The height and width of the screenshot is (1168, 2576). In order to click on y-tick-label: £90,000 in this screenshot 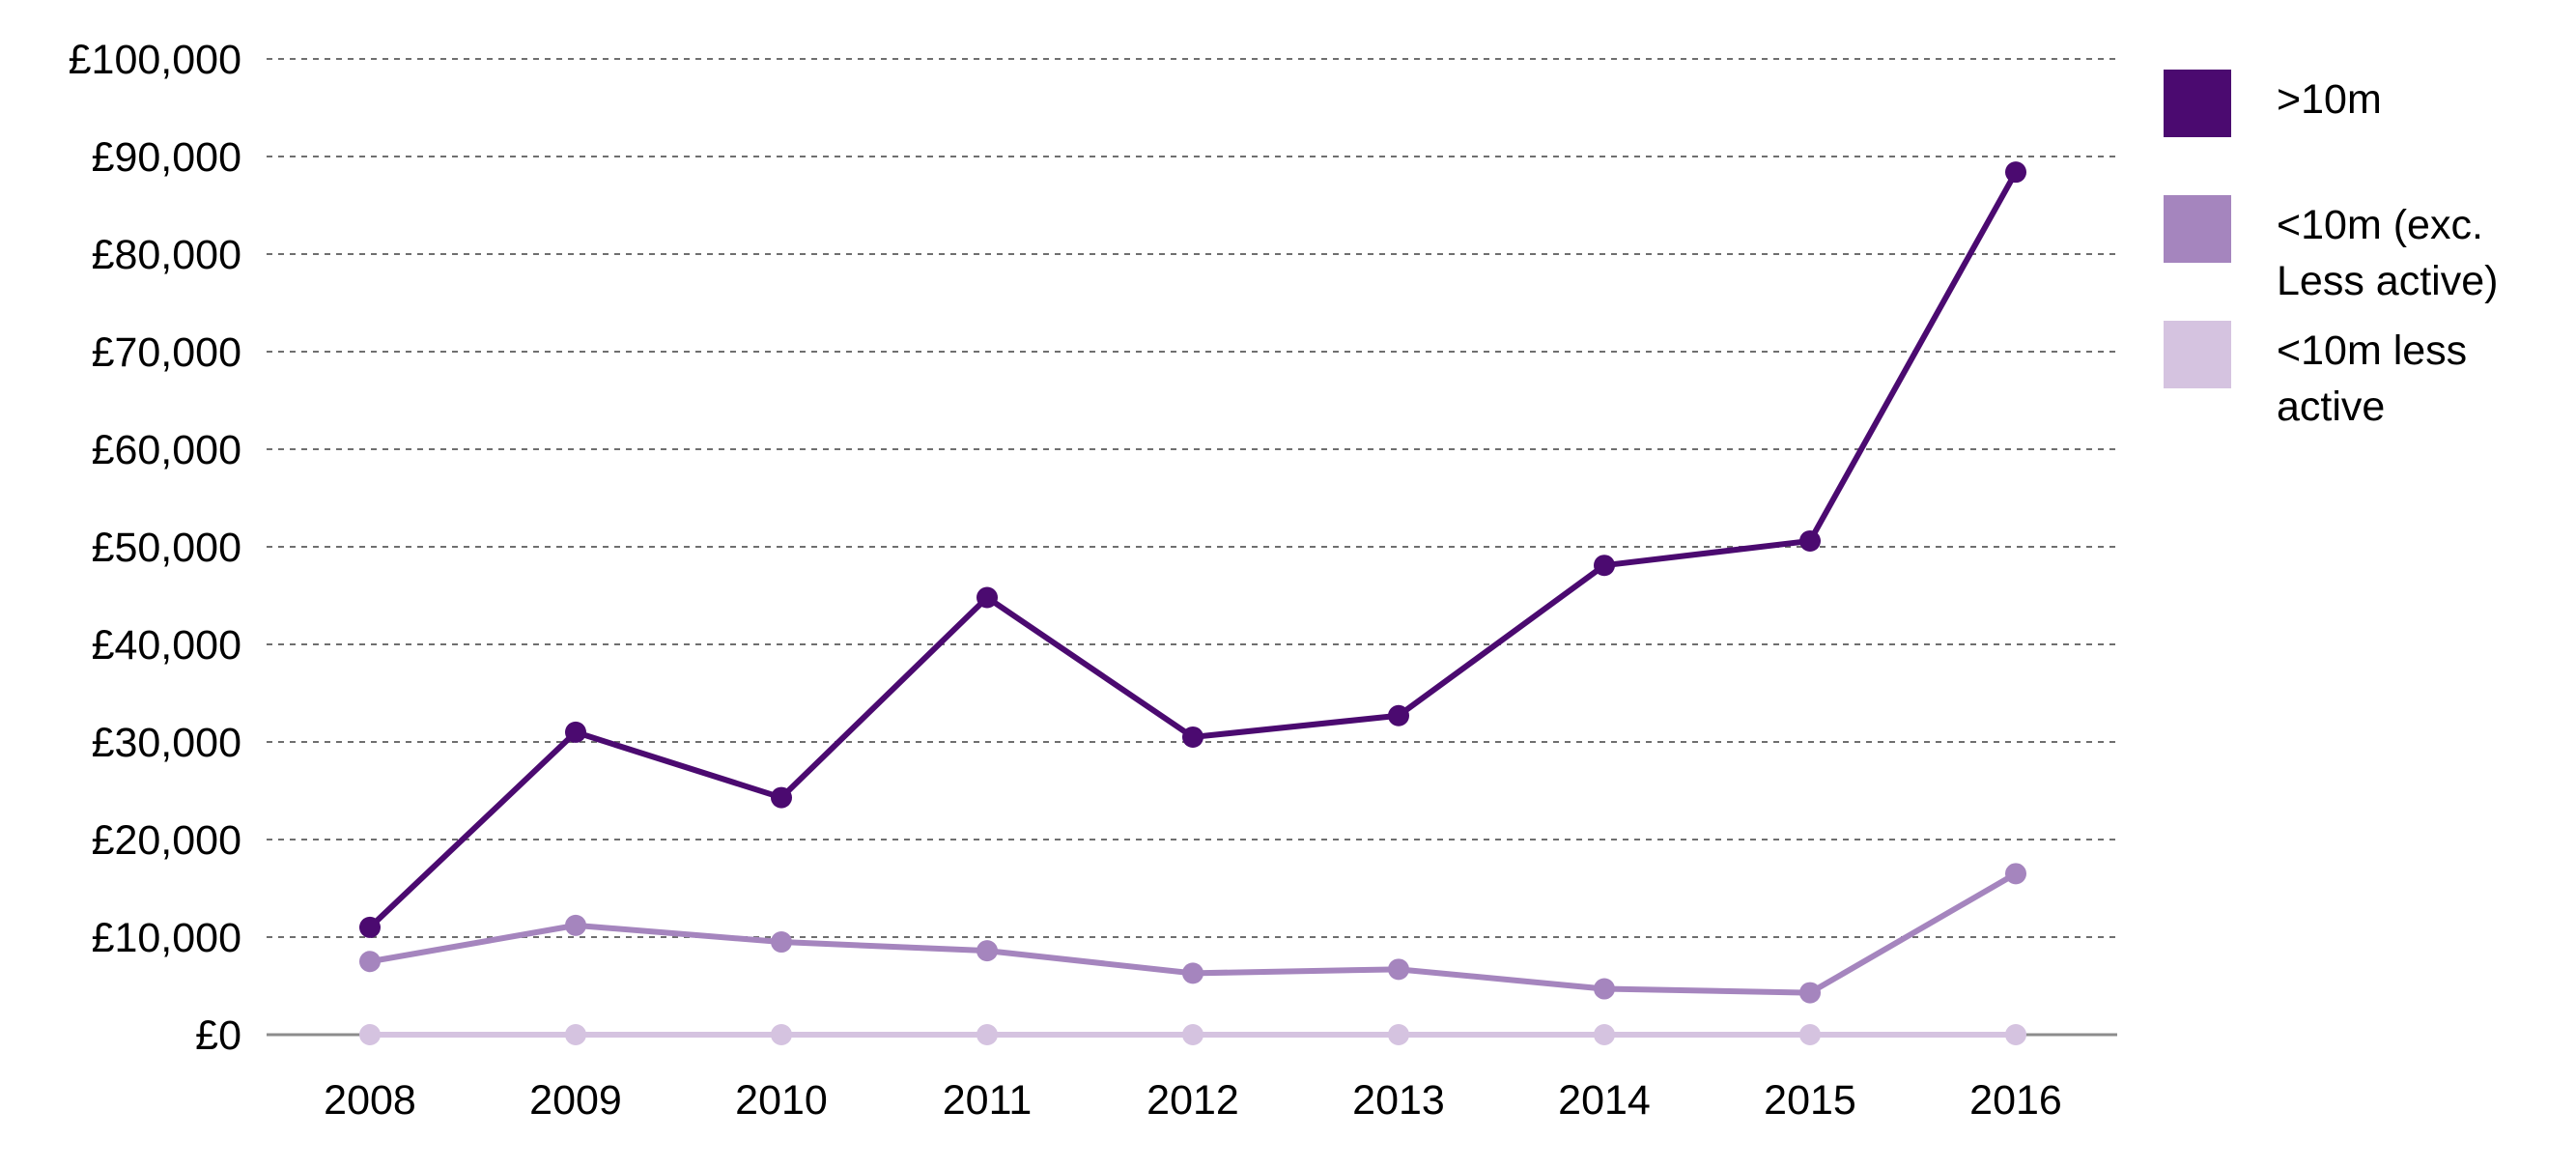, I will do `click(166, 157)`.